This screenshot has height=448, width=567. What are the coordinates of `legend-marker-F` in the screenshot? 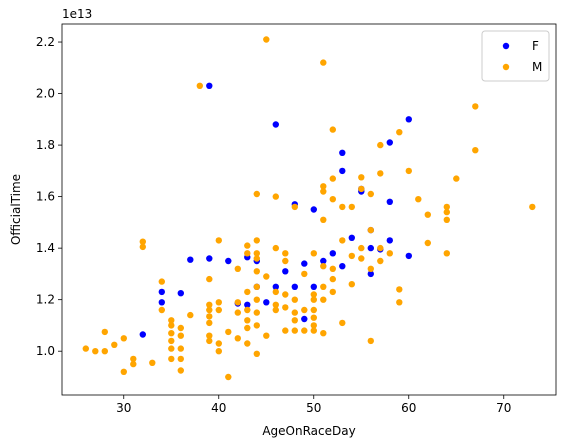 It's located at (506, 46).